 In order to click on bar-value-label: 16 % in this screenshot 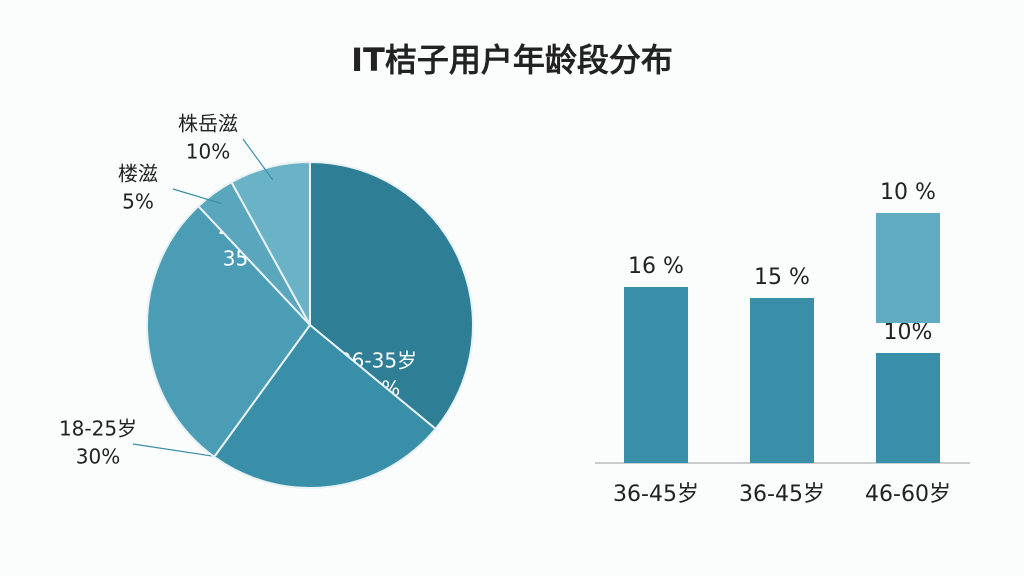, I will do `click(656, 266)`.